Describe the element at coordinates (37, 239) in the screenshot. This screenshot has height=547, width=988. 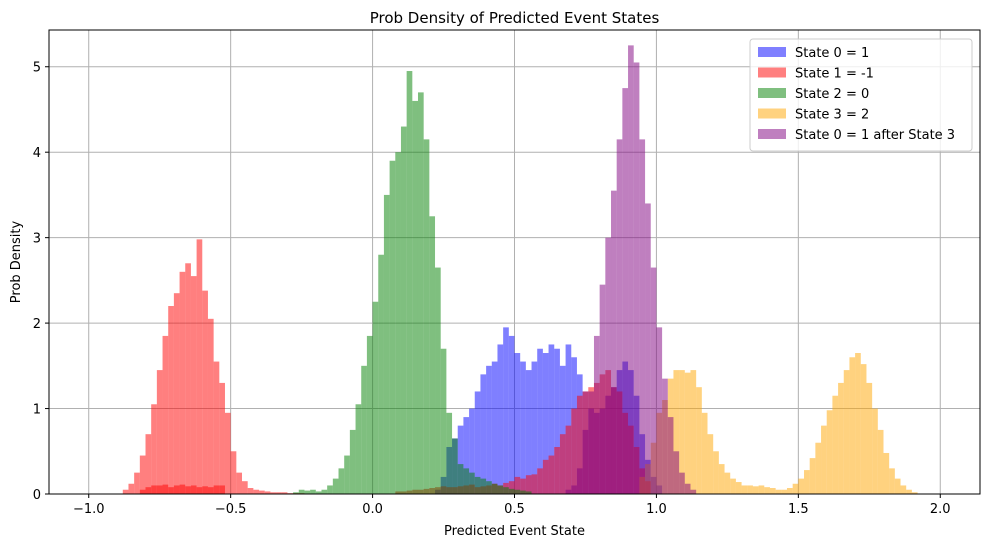
I see `y-tick-label: 3` at that location.